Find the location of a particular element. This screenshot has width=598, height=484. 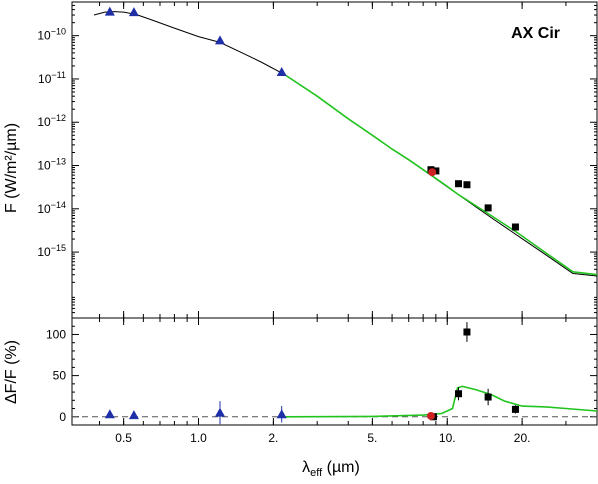

x-tick-label: 10. is located at coordinates (447, 438).